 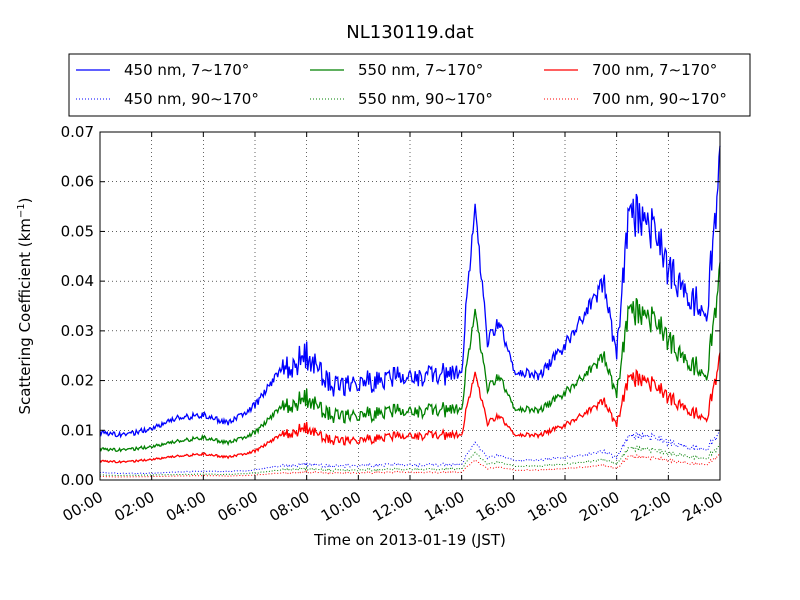 What do you see at coordinates (21, 210) in the screenshot?
I see `y-axis-label-exponent: −1` at bounding box center [21, 210].